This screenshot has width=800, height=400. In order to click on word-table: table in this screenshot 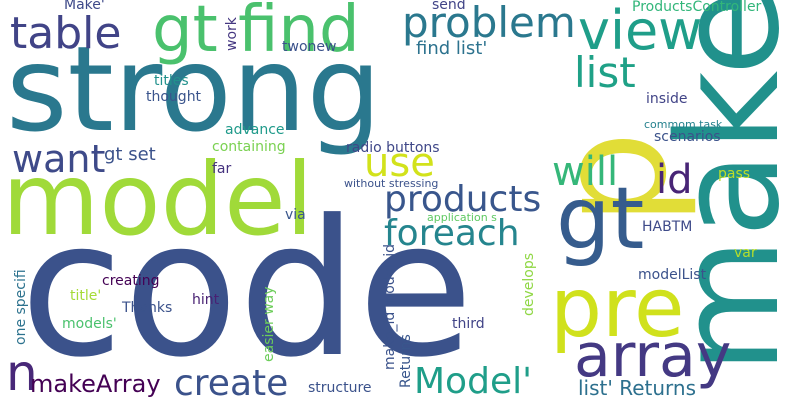, I will do `click(66, 33)`.